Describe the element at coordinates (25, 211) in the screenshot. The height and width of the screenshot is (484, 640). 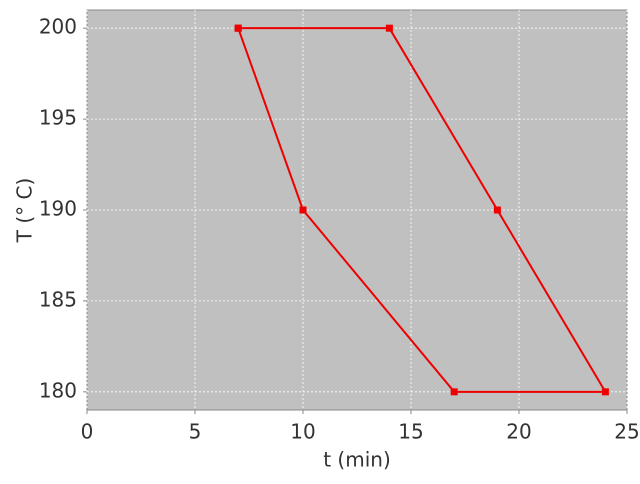
I see `y-axis-label: T (° C)` at that location.